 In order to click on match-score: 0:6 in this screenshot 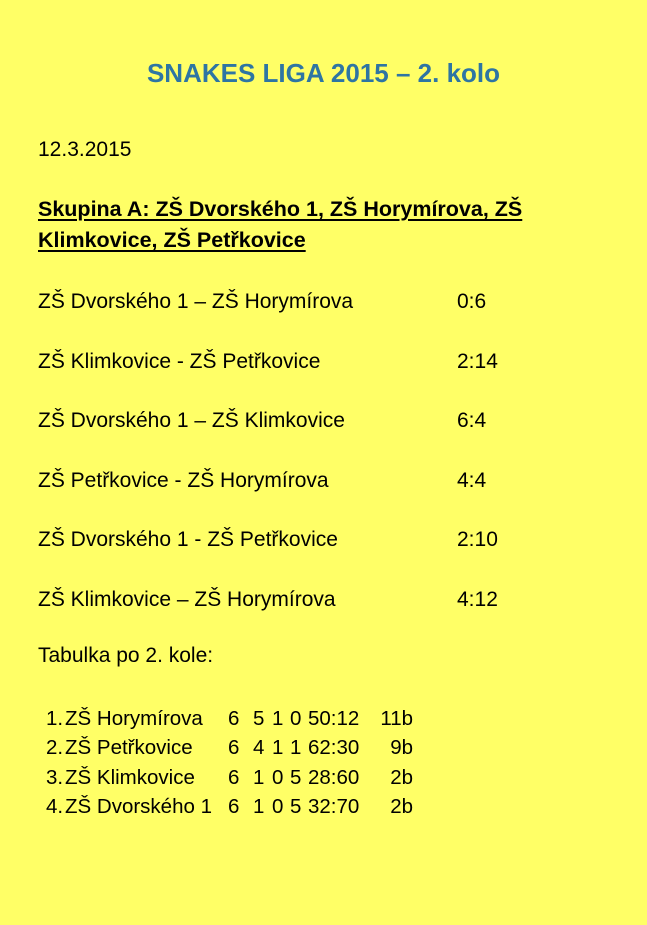, I will do `click(472, 301)`.